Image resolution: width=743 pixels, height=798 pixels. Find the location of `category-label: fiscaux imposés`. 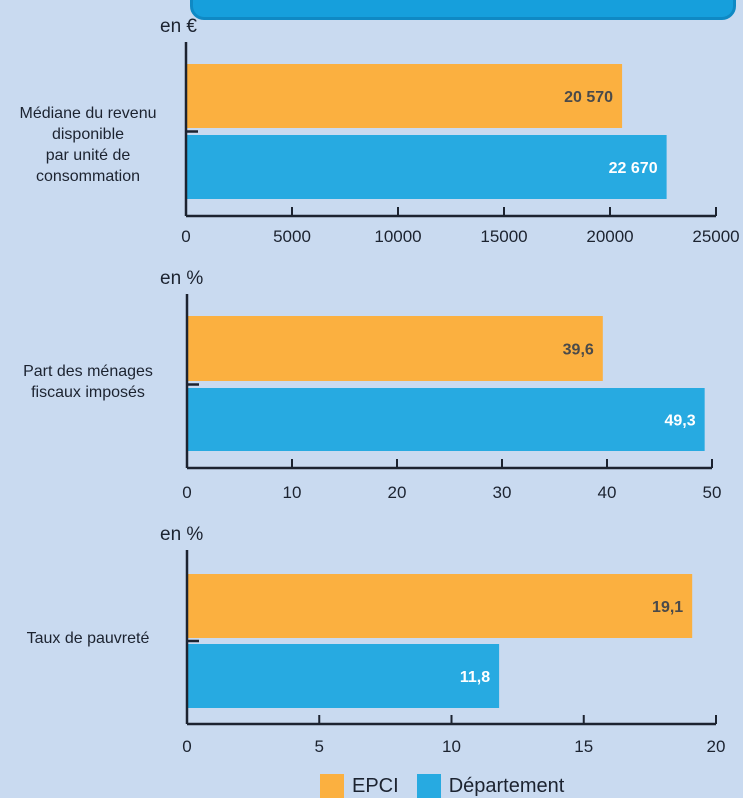

category-label: fiscaux imposés is located at coordinates (88, 392).